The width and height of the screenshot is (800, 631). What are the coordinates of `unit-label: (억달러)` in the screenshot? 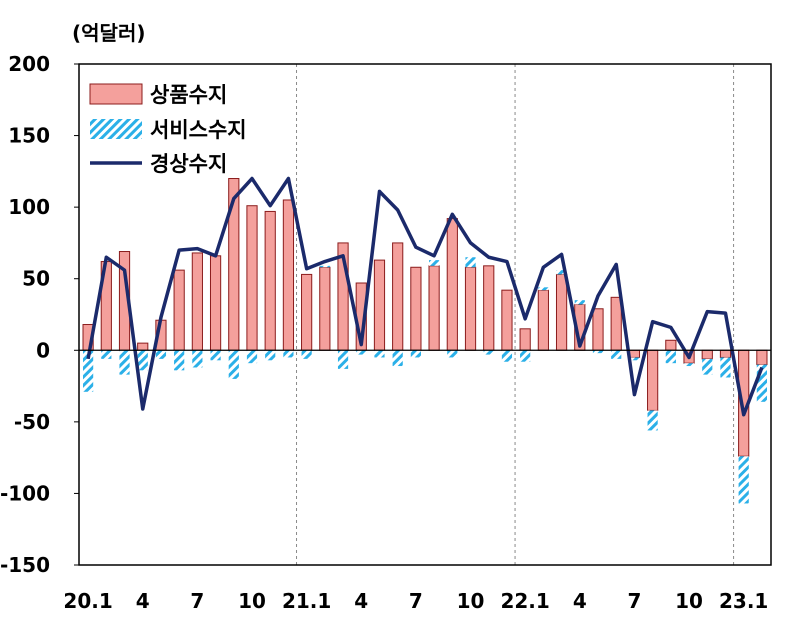 It's located at (108, 33).